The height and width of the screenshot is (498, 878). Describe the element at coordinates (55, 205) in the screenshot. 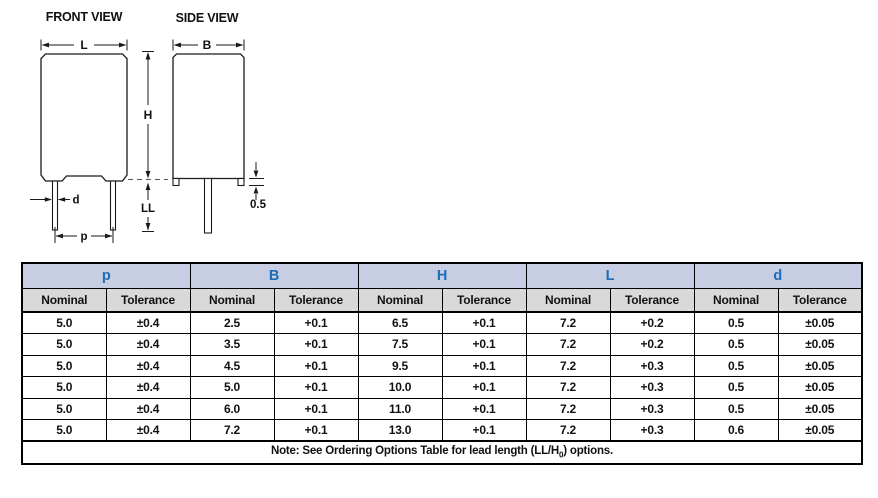

I see `front-lead-left` at that location.